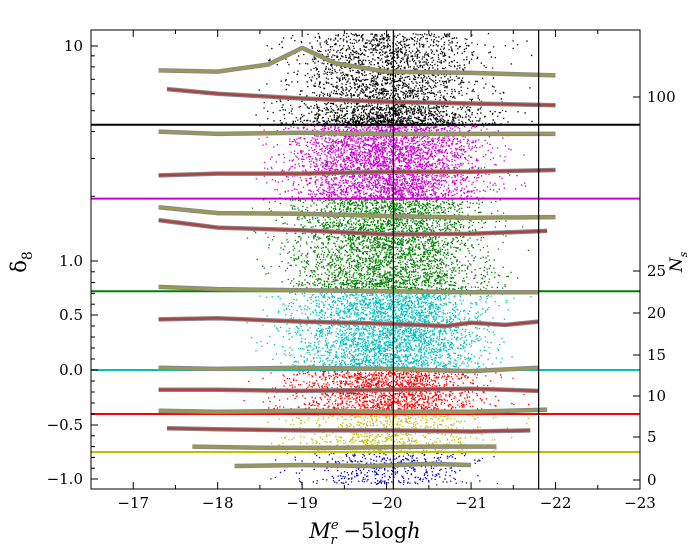  Describe the element at coordinates (19, 266) in the screenshot. I see `y-label-main: δ` at that location.